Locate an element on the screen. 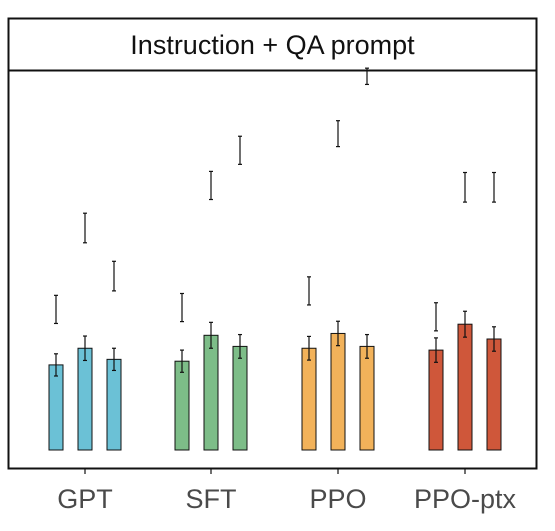 The height and width of the screenshot is (531, 555). title-strip is located at coordinates (272, 44).